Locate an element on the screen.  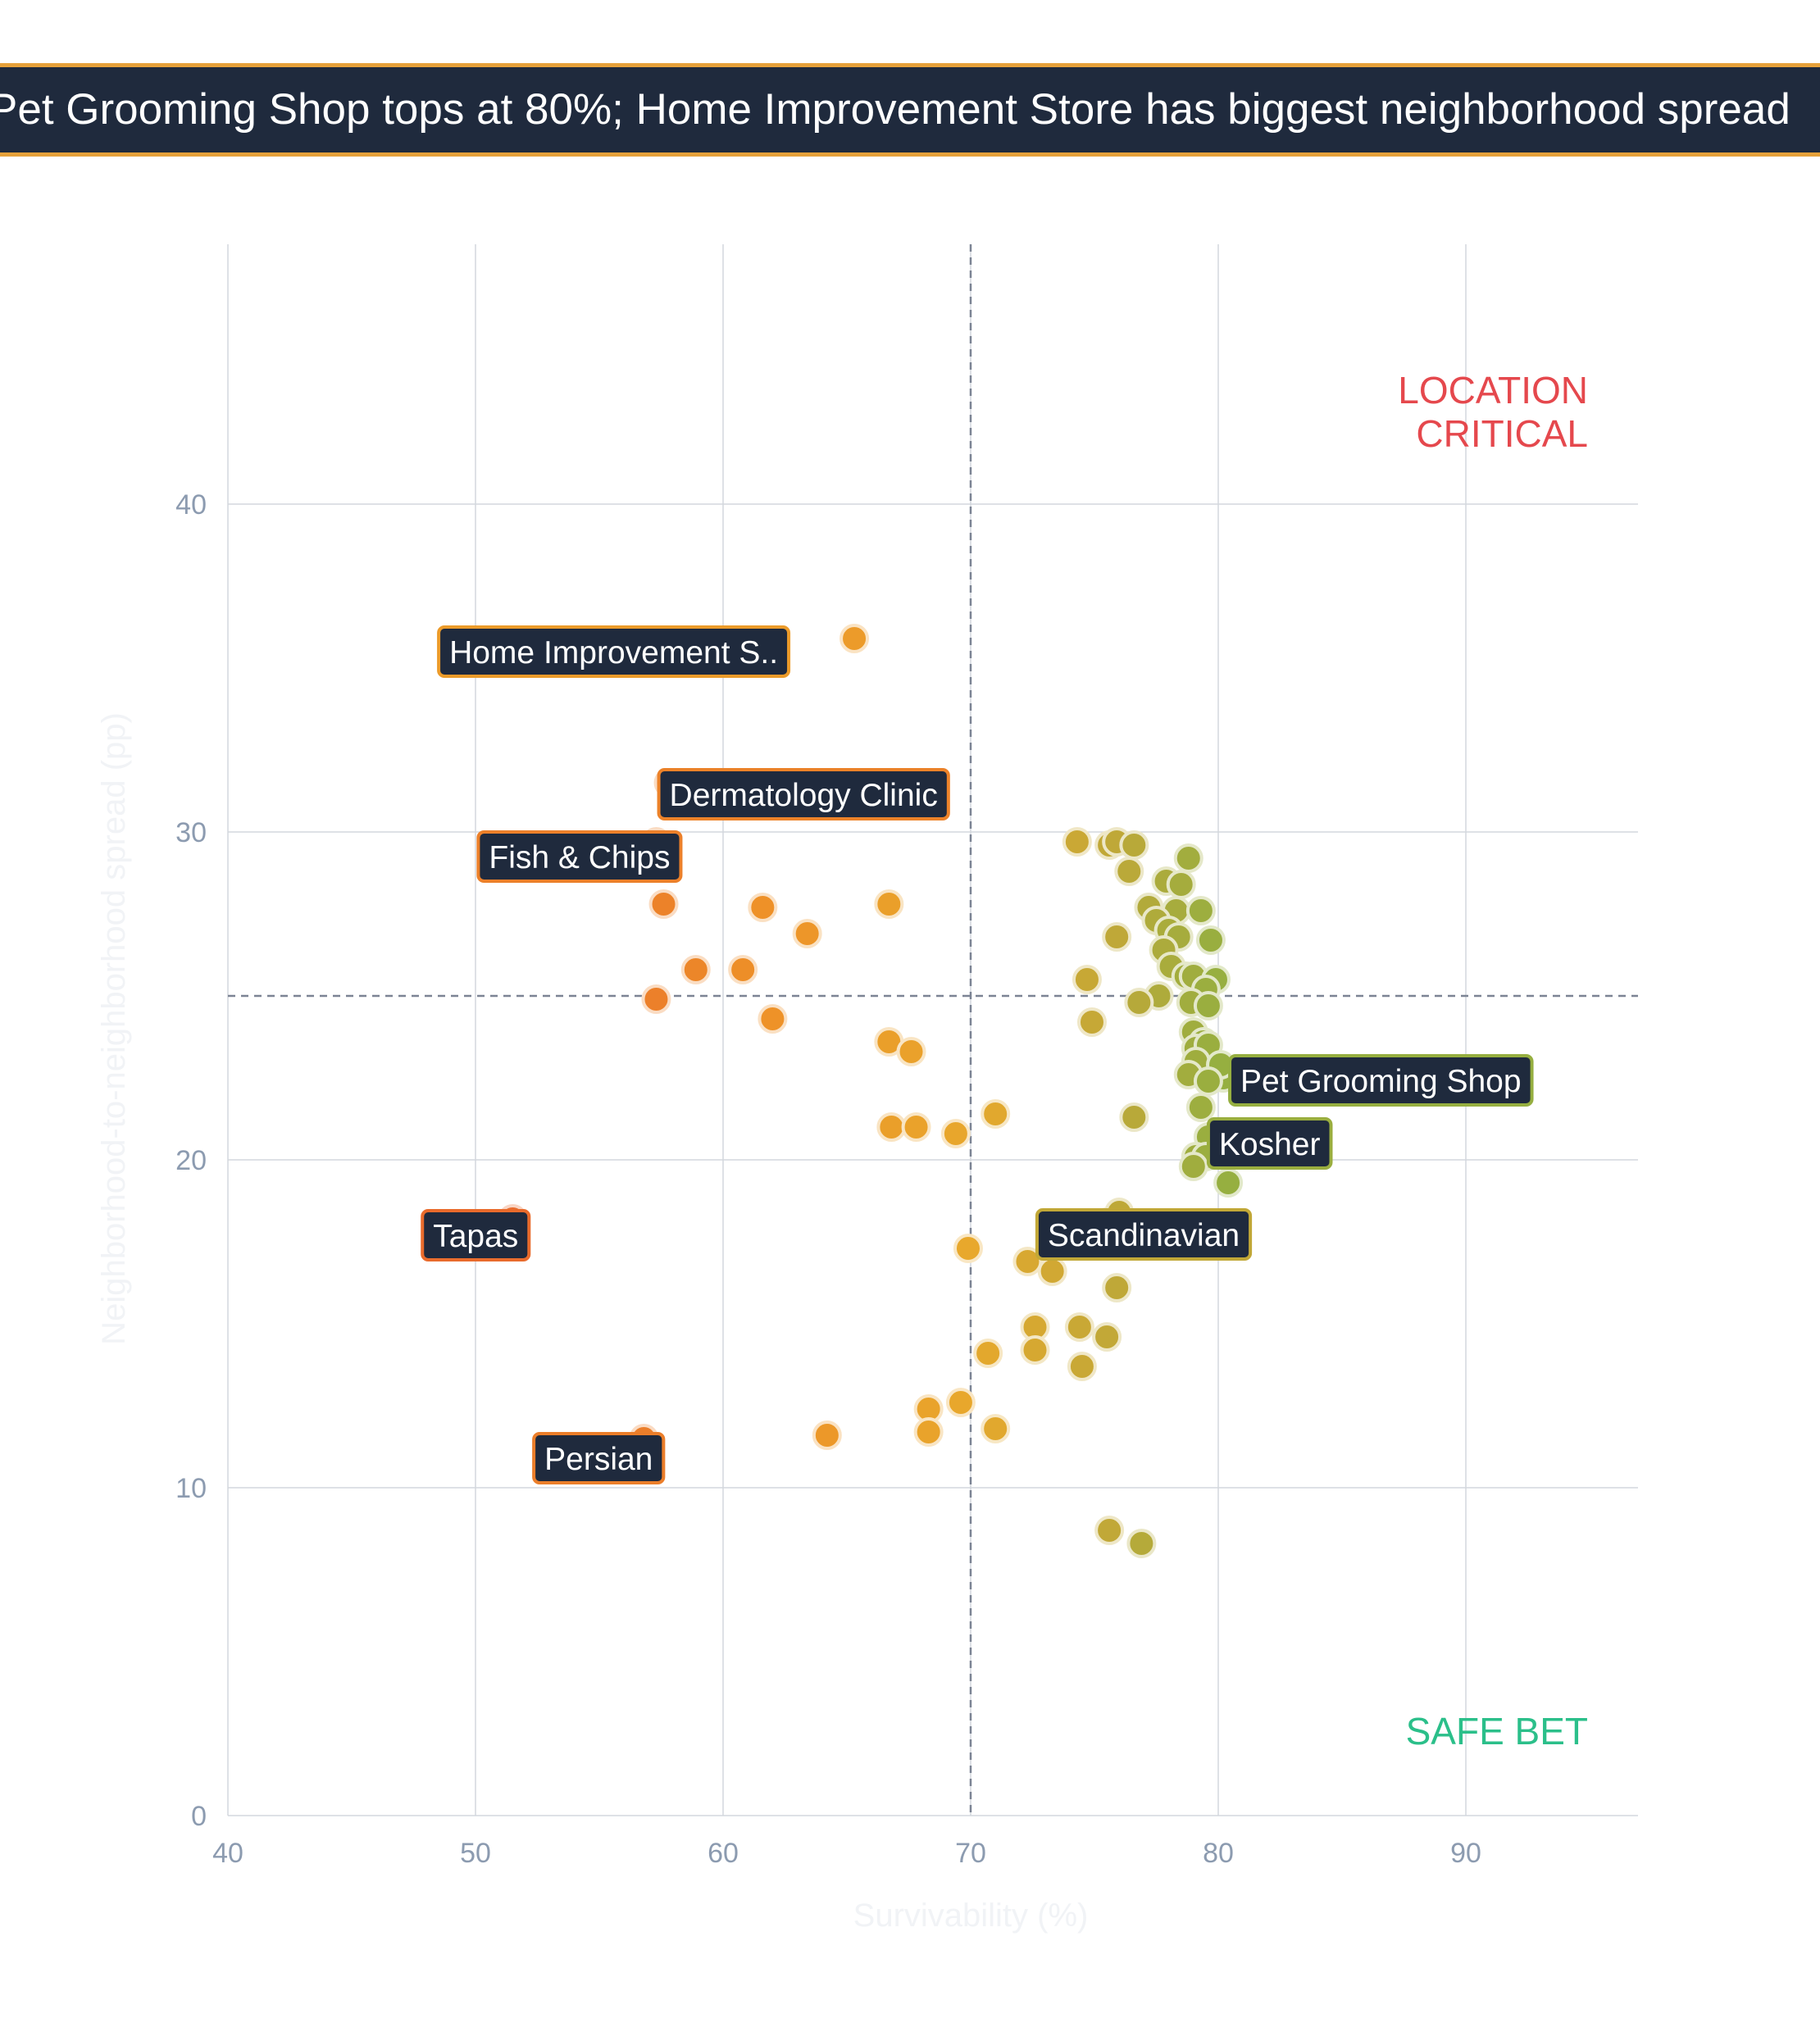
point-label-text: Pet Grooming Shop is located at coordinates (1381, 1081).